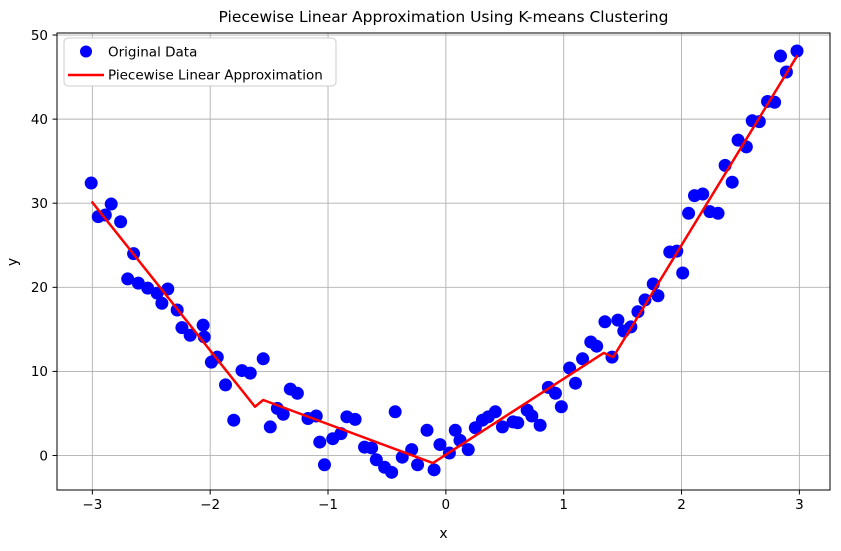 The image size is (841, 551). Describe the element at coordinates (39, 36) in the screenshot. I see `y-tick-label: 50` at that location.